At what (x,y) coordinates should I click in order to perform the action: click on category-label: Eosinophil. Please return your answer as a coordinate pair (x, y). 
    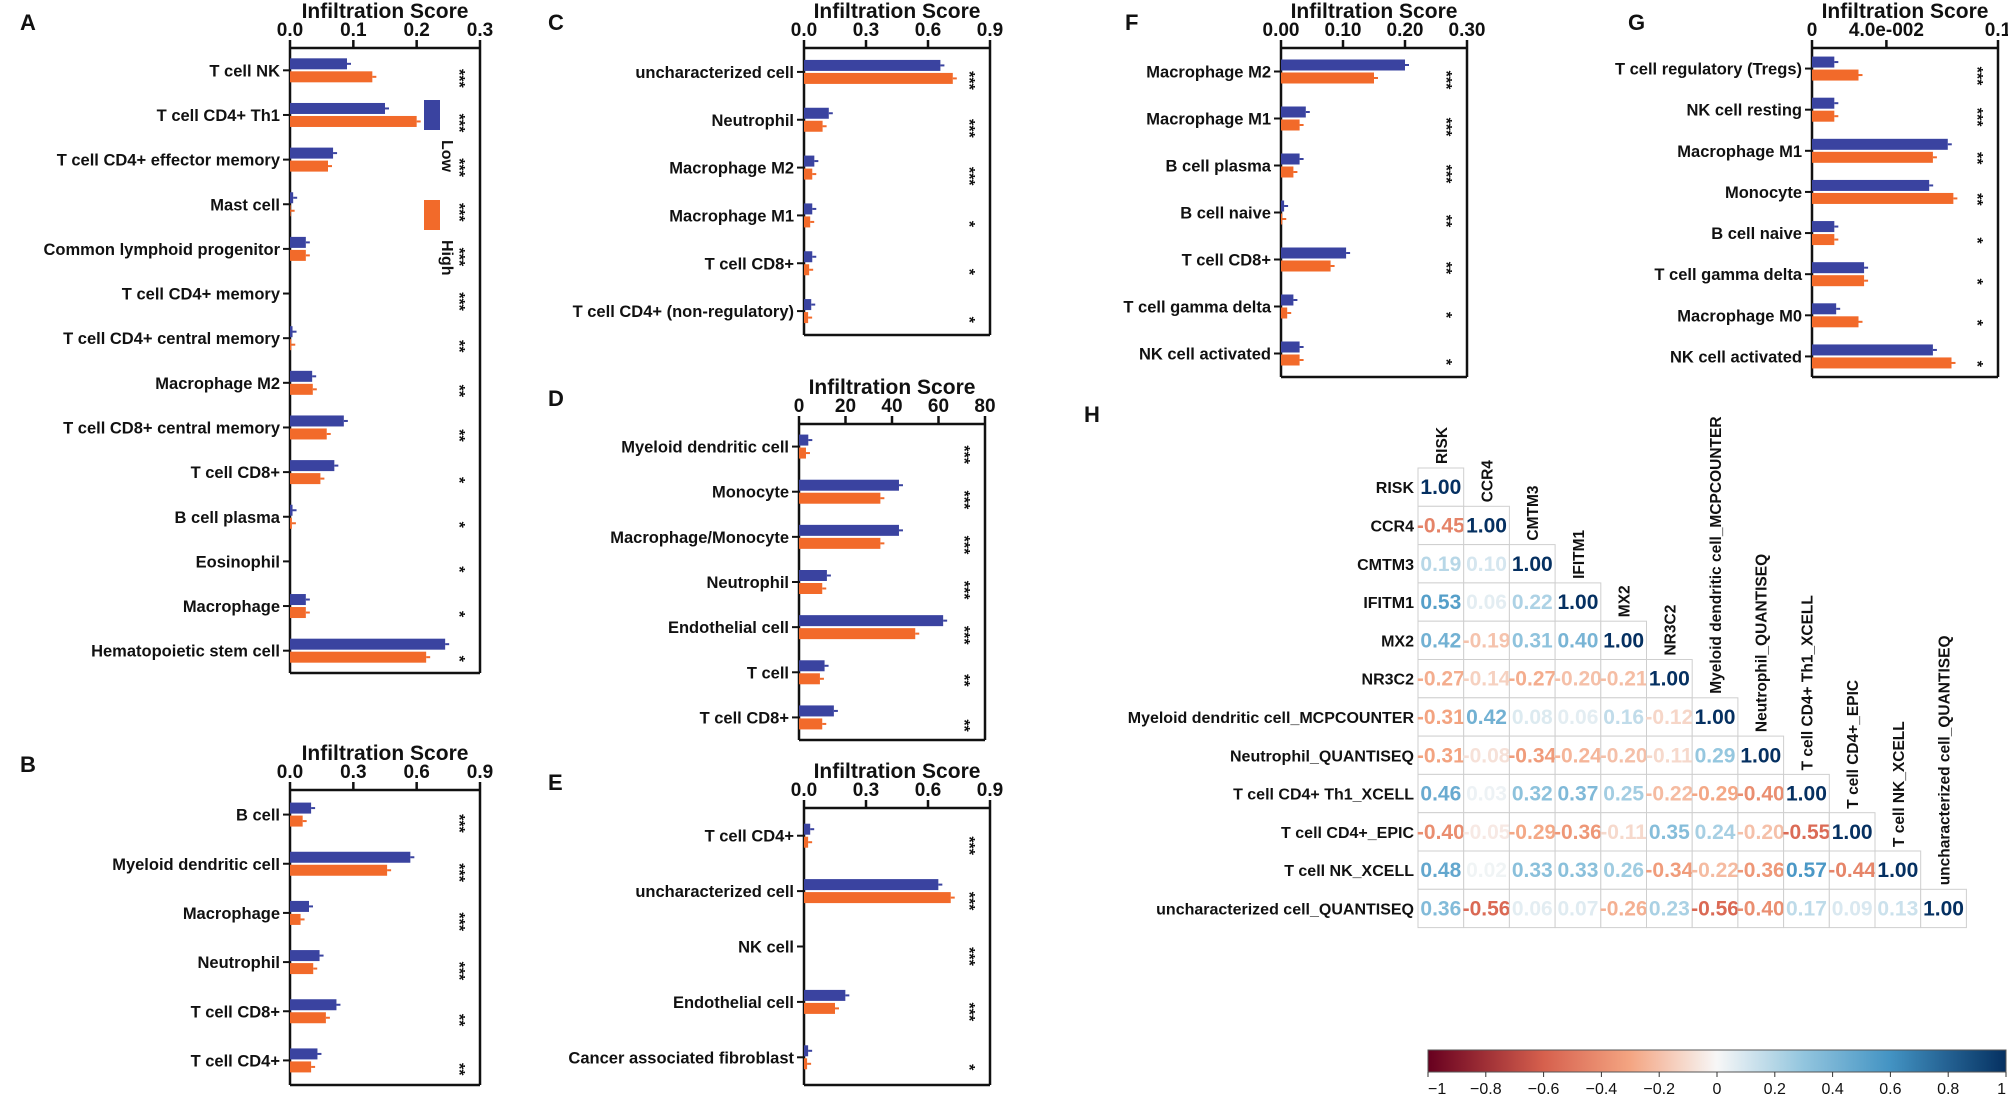
    Looking at the image, I should click on (238, 562).